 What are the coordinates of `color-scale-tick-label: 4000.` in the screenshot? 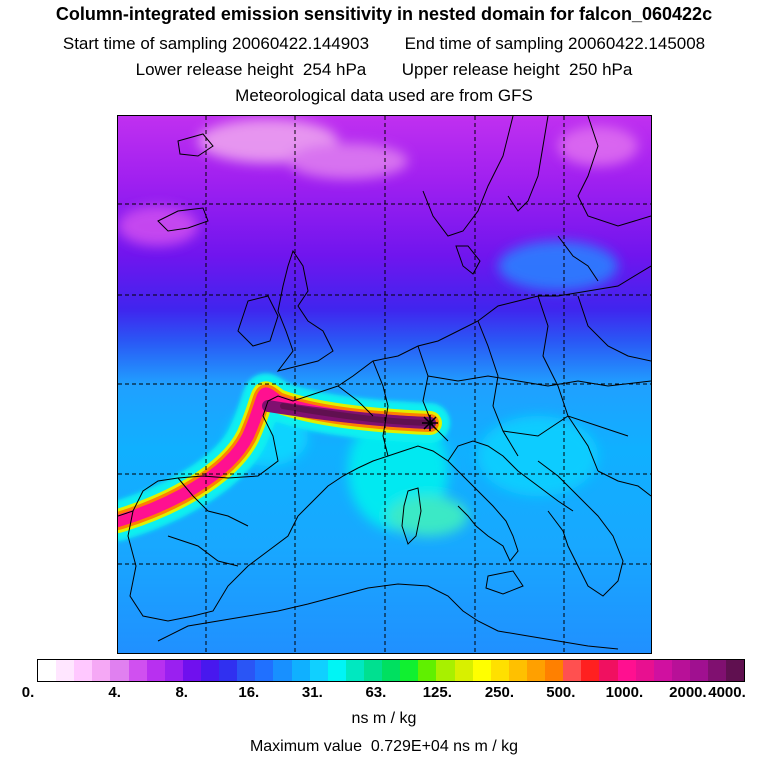 It's located at (727, 692).